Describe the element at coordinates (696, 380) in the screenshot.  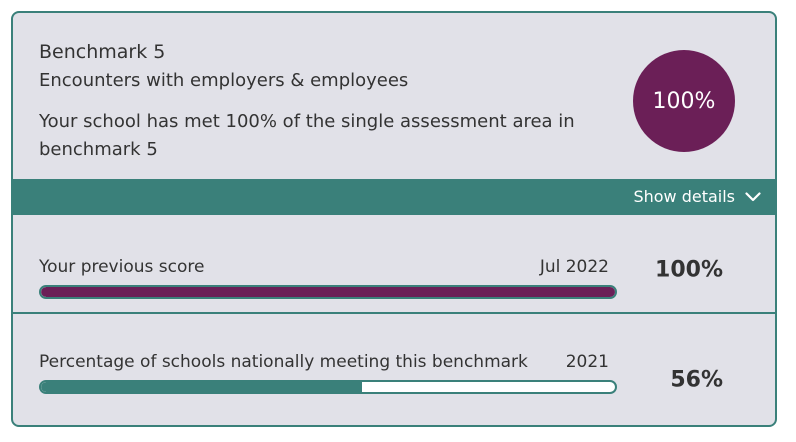
I see `national-value: 56%` at that location.